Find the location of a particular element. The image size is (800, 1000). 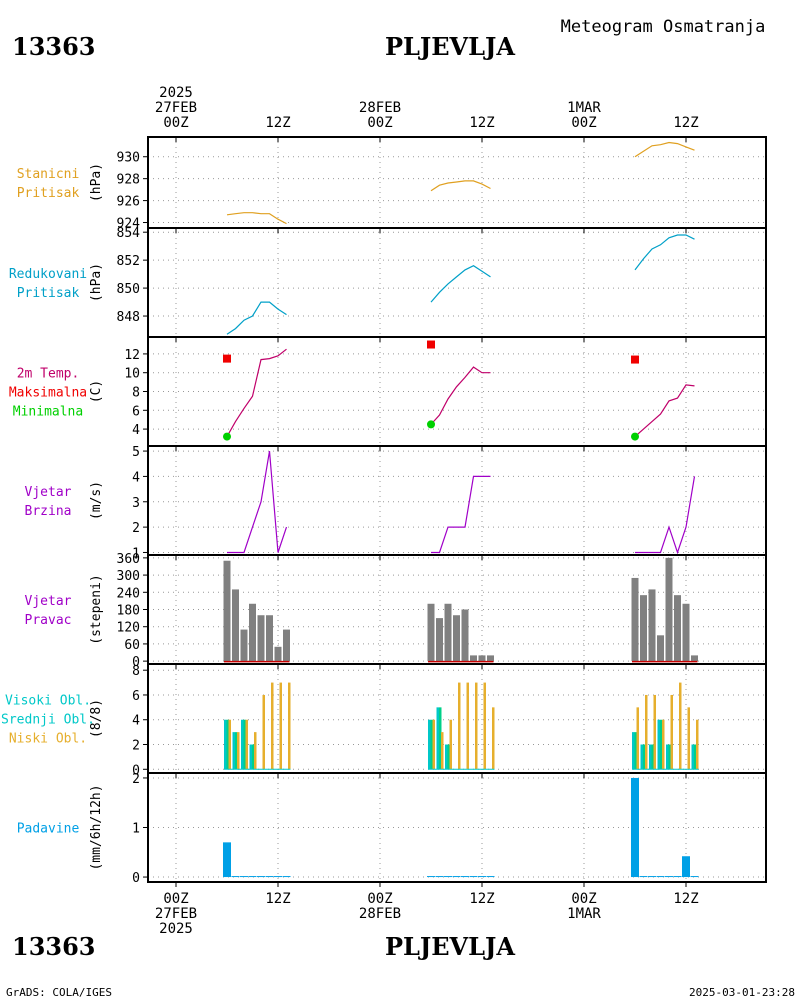

panel-label: Pritisak is located at coordinates (48, 193).